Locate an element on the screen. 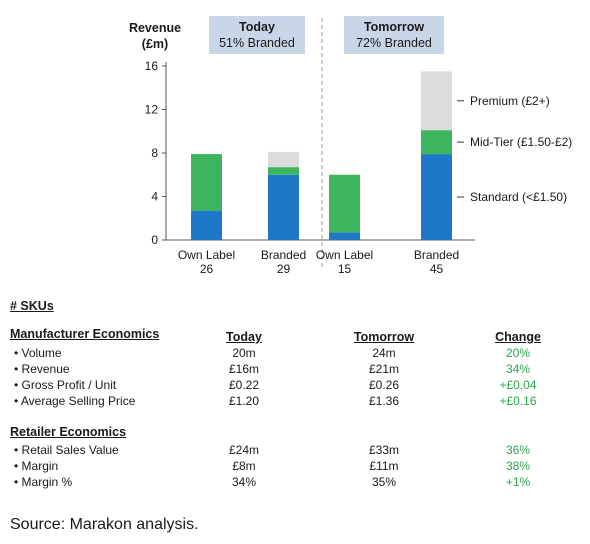 This screenshot has height=544, width=590. cell-change: +1% is located at coordinates (518, 482).